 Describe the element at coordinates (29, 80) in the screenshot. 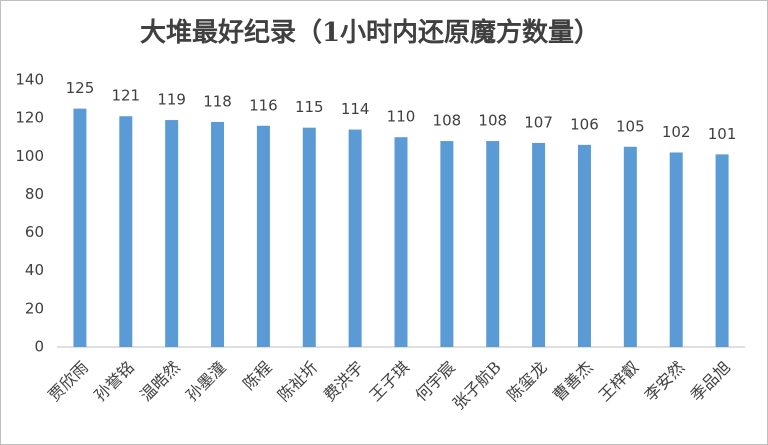

I see `y-tick-label: 140` at that location.